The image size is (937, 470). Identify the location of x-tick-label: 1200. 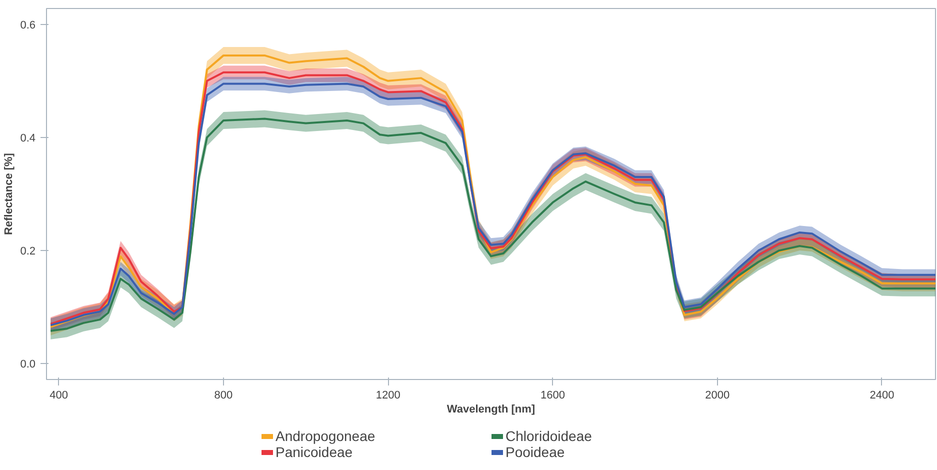
(388, 396).